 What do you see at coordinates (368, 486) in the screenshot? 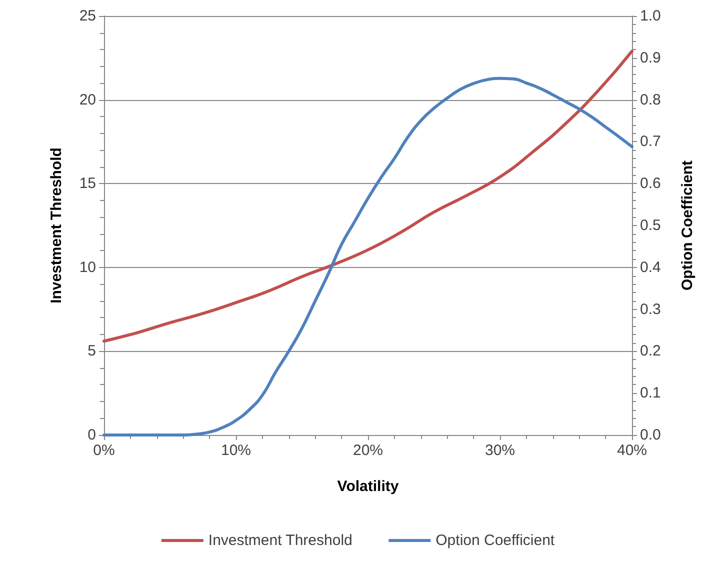
I see `x-axis-title: Volatility` at bounding box center [368, 486].